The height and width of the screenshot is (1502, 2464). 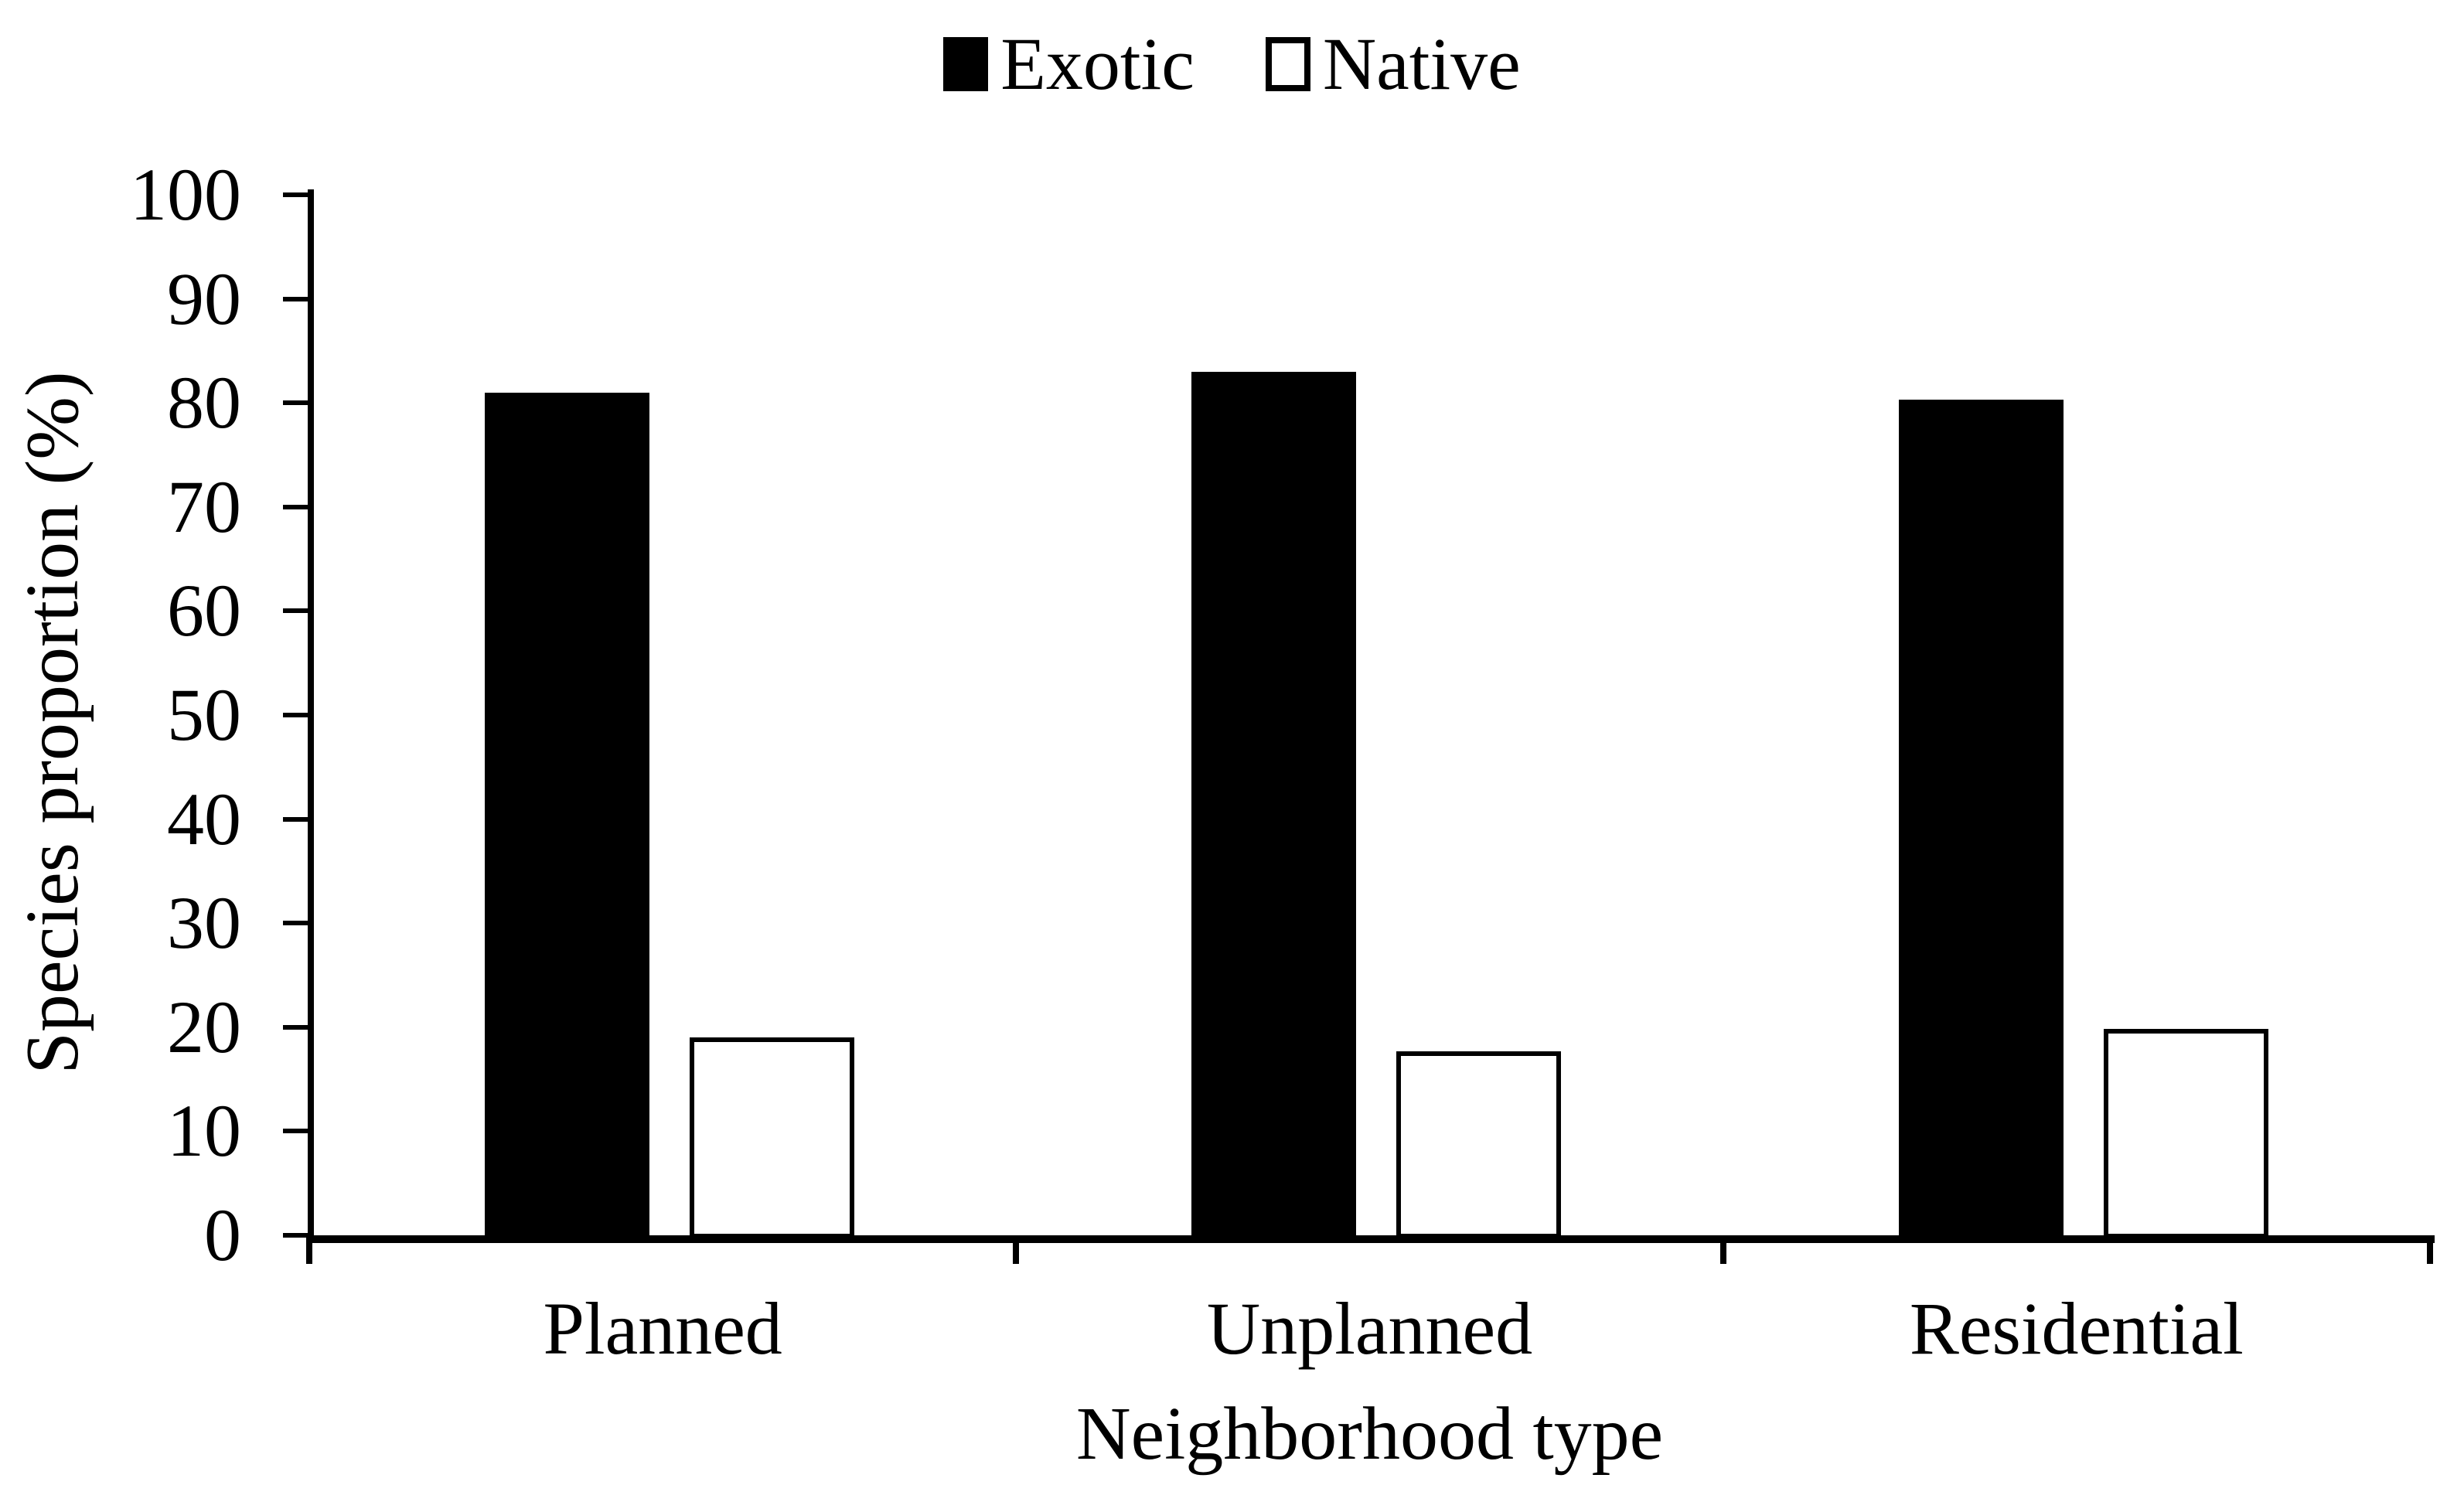 I want to click on bar-native-residential, so click(x=2185, y=1133).